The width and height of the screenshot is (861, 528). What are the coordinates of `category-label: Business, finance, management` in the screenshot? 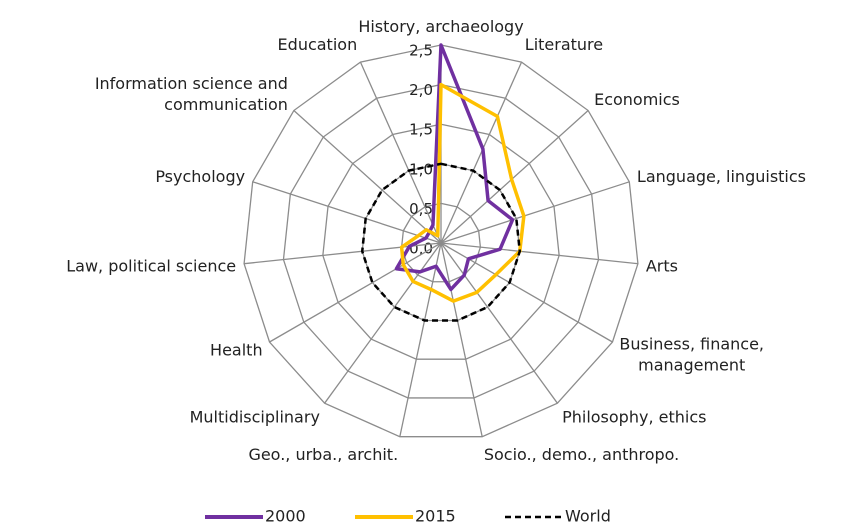 It's located at (692, 354).